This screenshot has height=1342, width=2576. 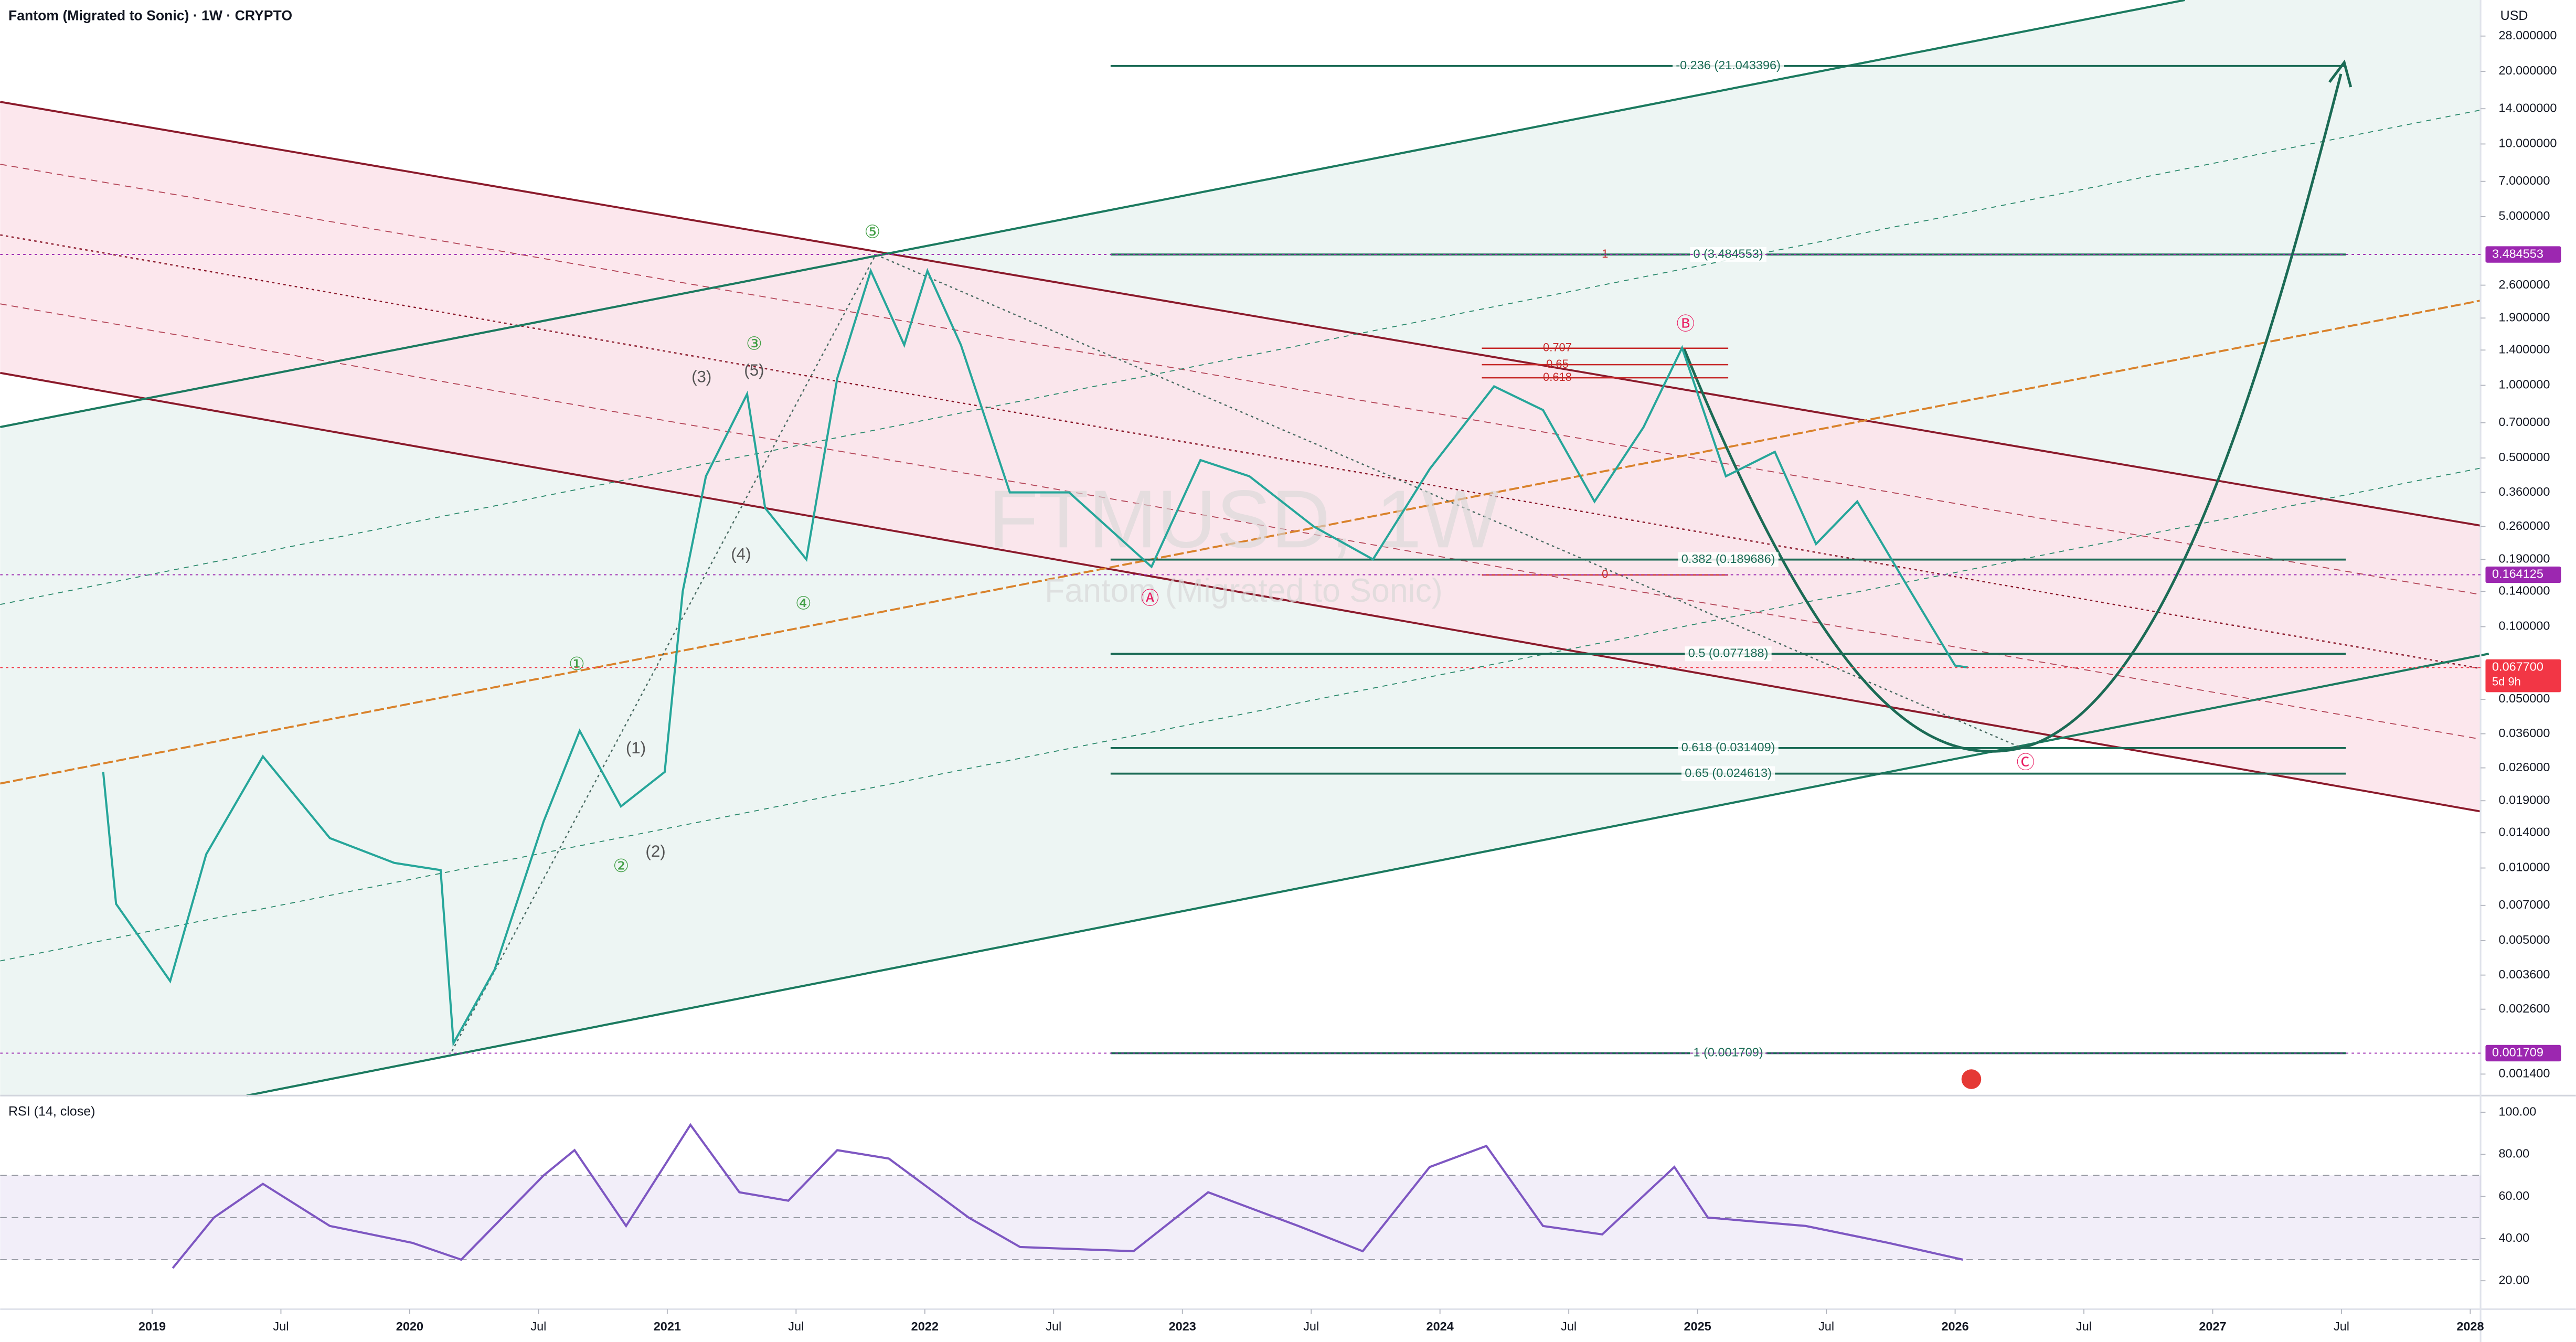 What do you see at coordinates (2528, 143) in the screenshot?
I see `y-tick-label: 10.000000` at bounding box center [2528, 143].